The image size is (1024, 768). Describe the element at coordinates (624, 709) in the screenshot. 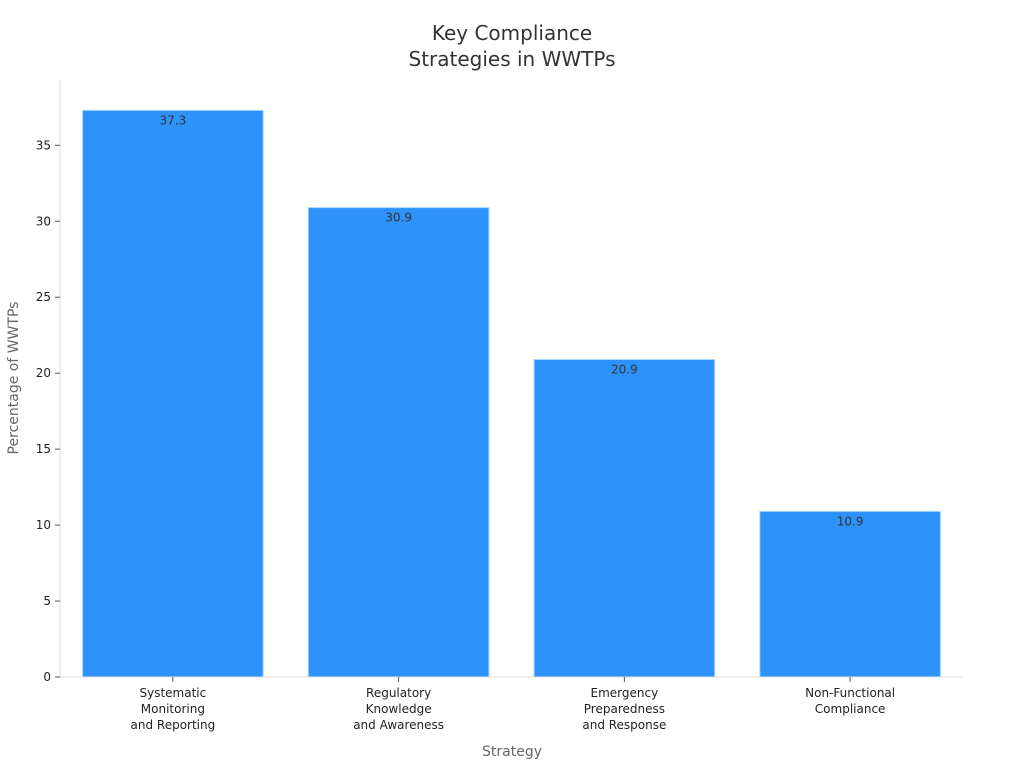

I see `x-tick-label-2-1: Preparedness` at that location.